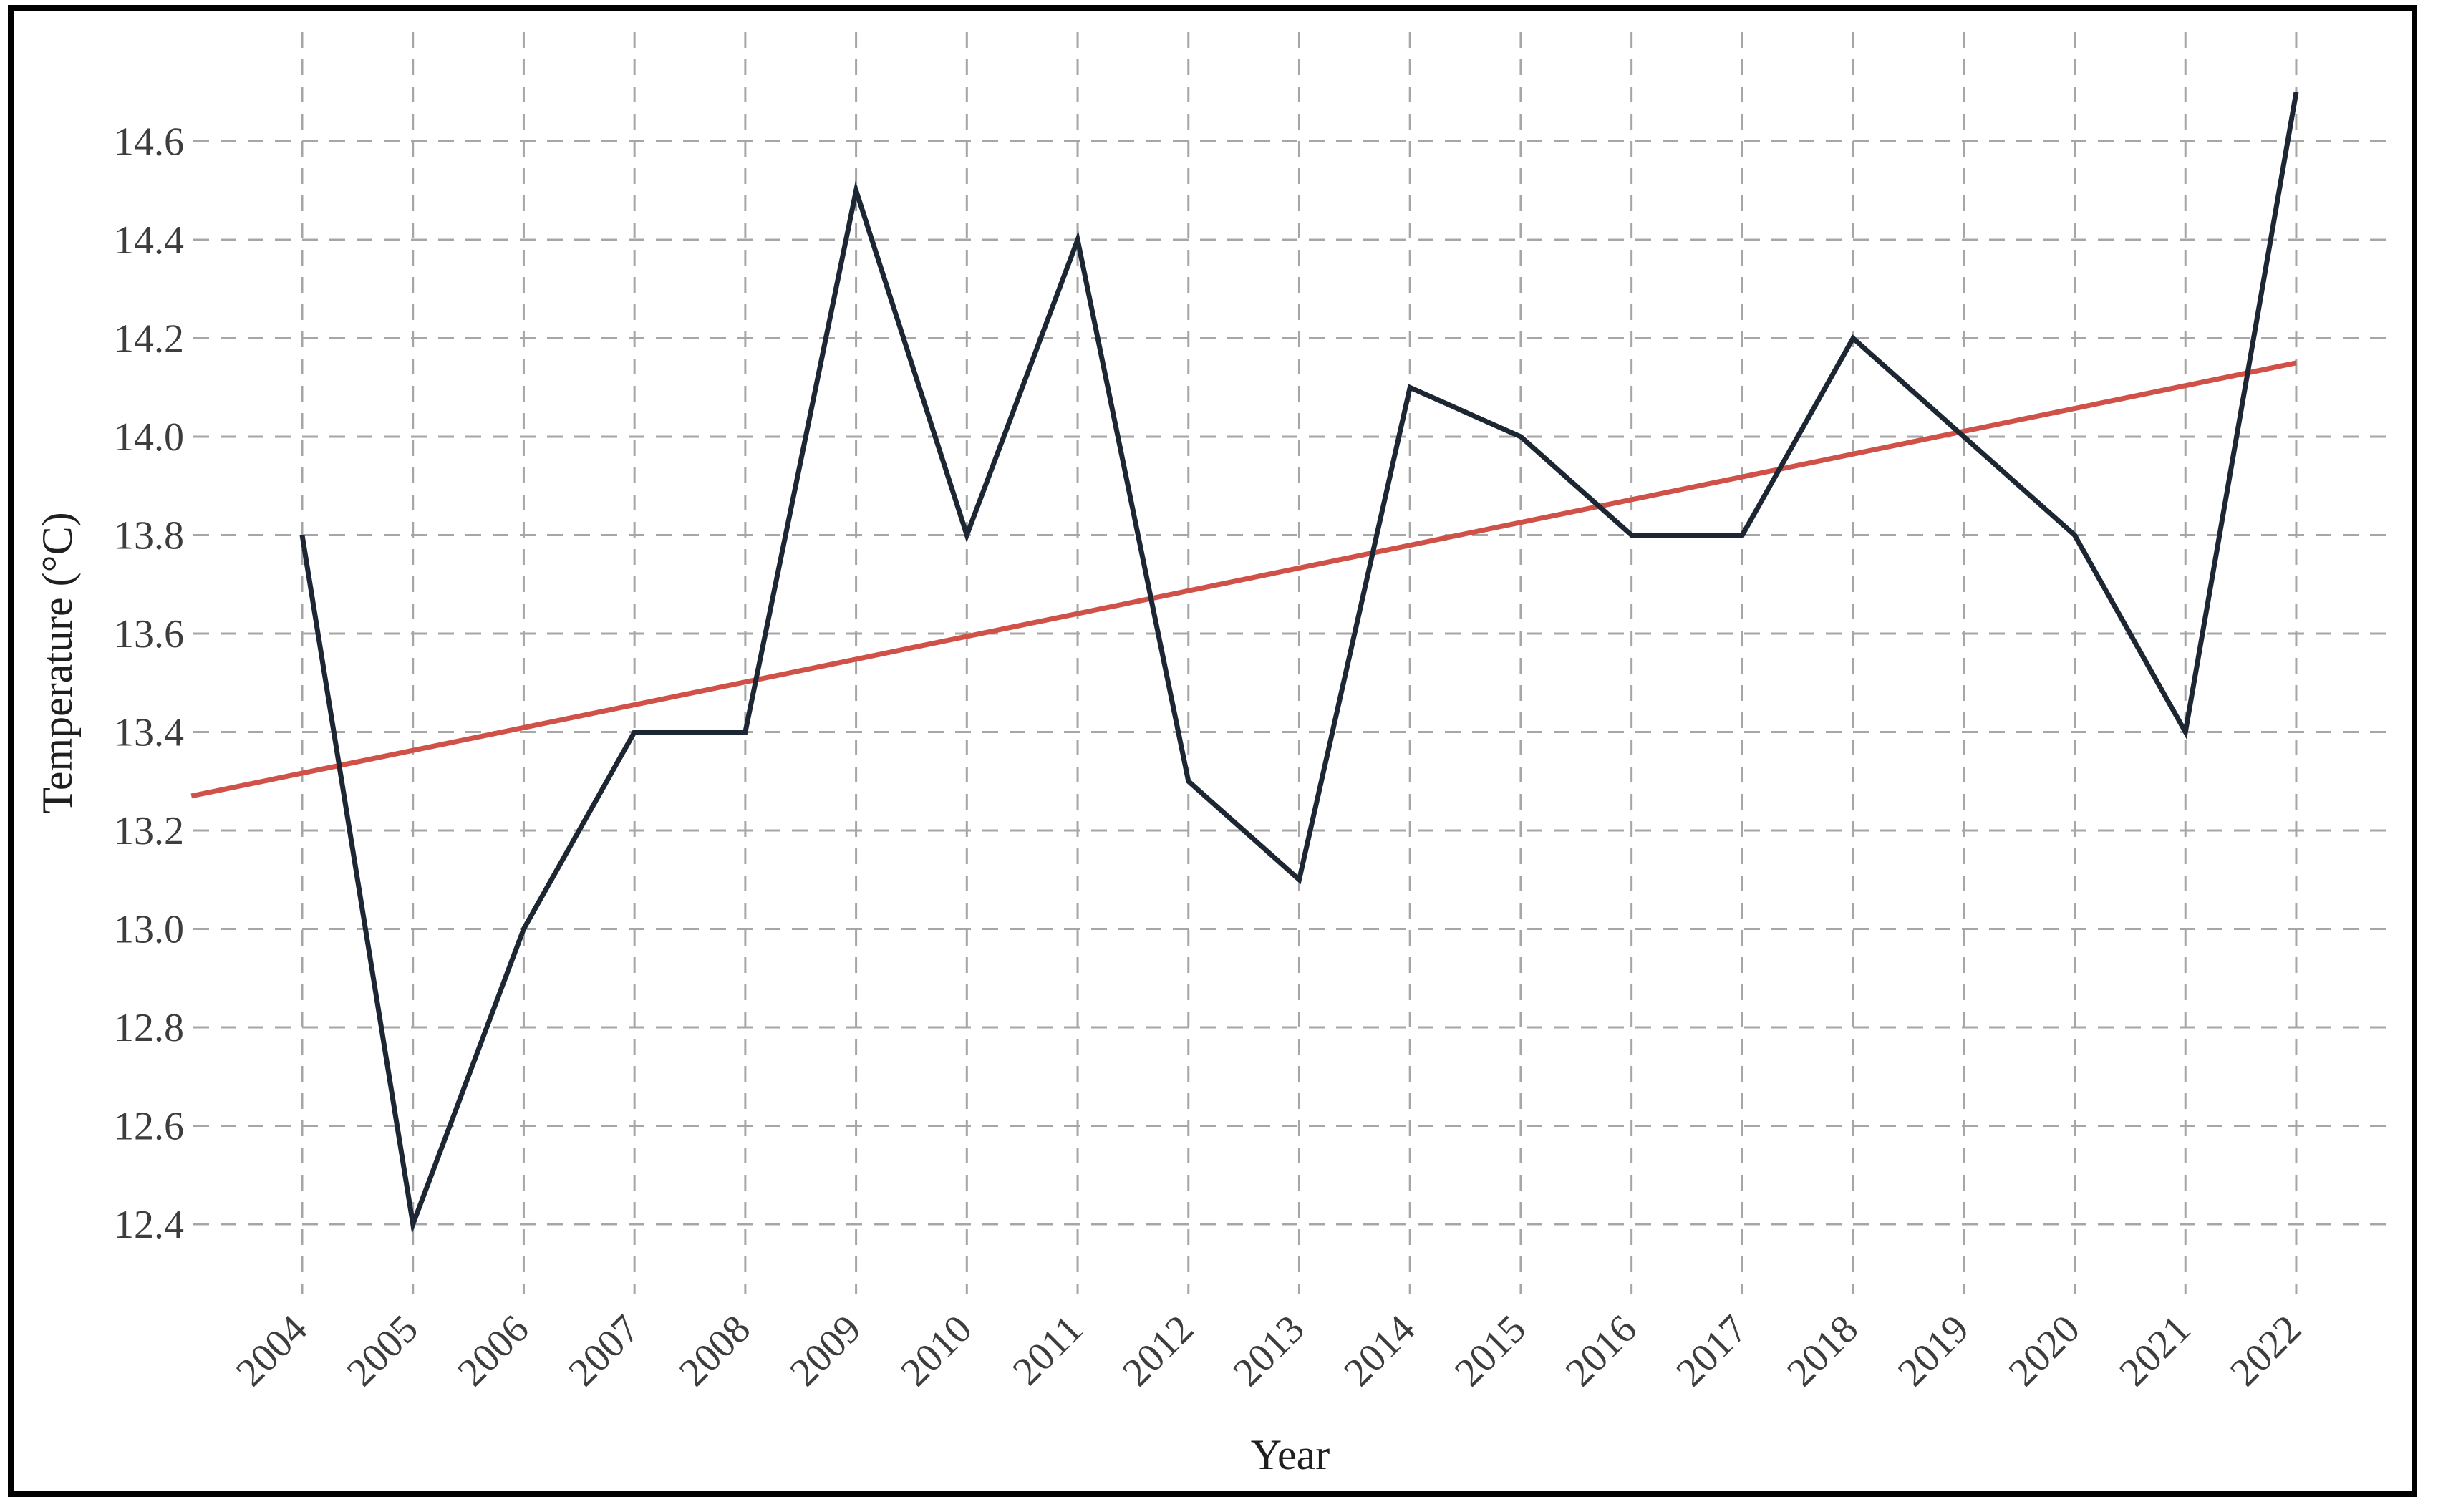  Describe the element at coordinates (1290, 1454) in the screenshot. I see `x-axis-title: Year` at that location.